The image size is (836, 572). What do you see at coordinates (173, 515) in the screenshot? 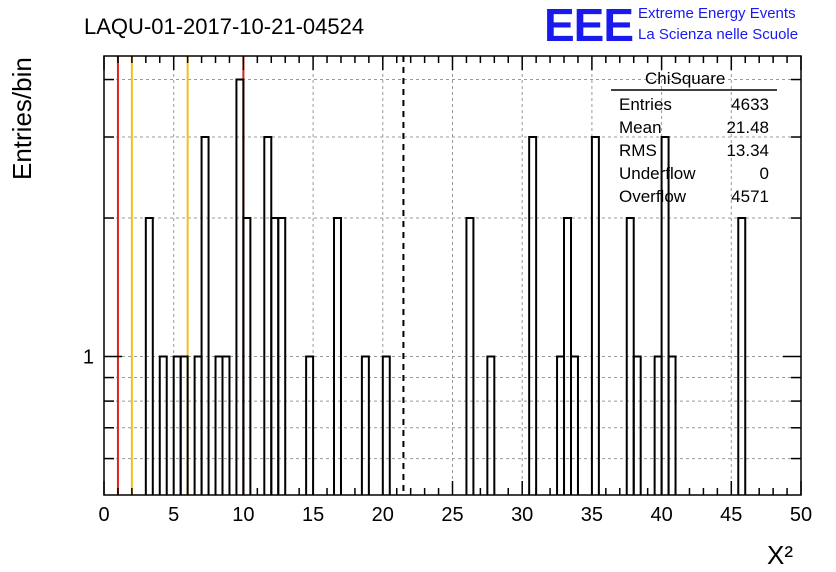
I see `x-tick-label: 5` at bounding box center [173, 515].